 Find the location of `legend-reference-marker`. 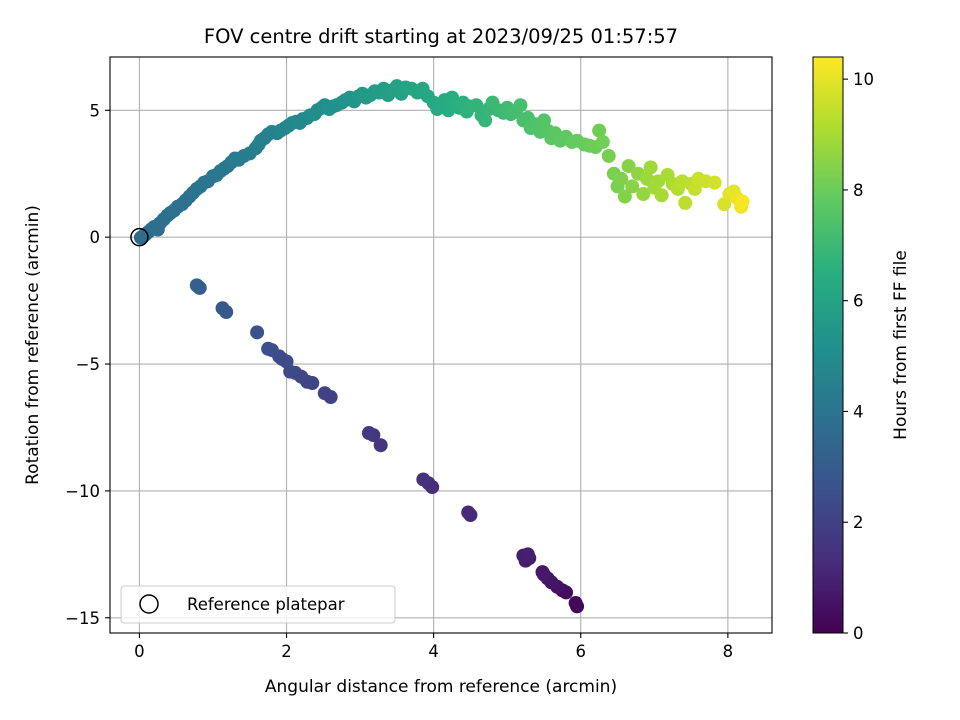

legend-reference-marker is located at coordinates (149, 604).